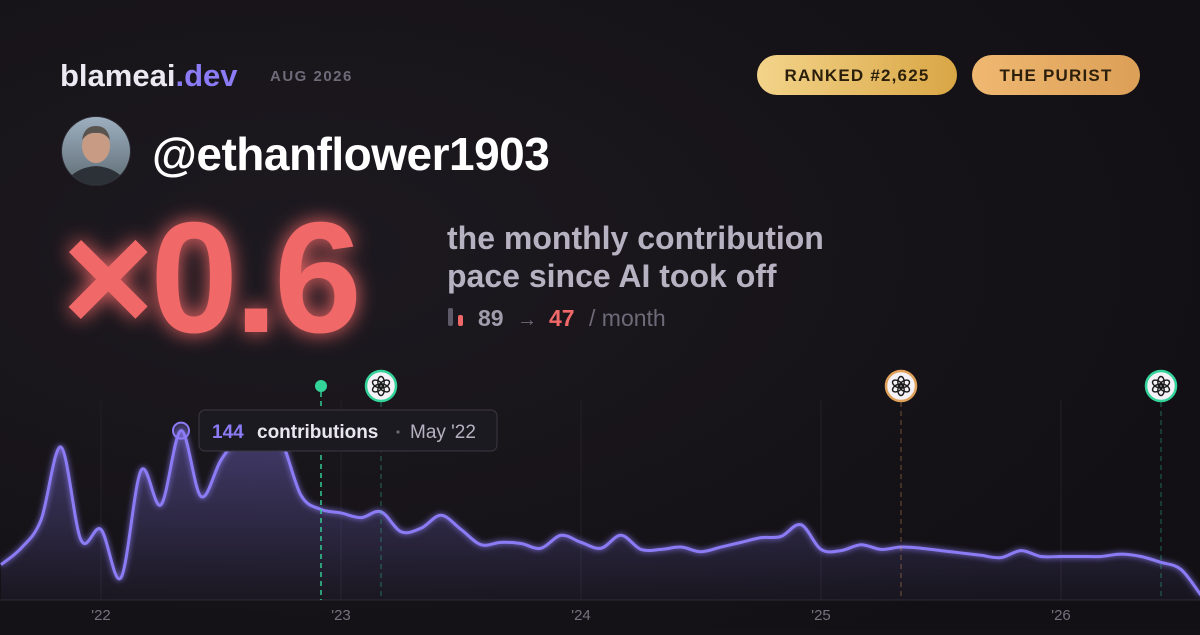 The height and width of the screenshot is (635, 1200). I want to click on badge-text: THE PURIST, so click(1055, 75).